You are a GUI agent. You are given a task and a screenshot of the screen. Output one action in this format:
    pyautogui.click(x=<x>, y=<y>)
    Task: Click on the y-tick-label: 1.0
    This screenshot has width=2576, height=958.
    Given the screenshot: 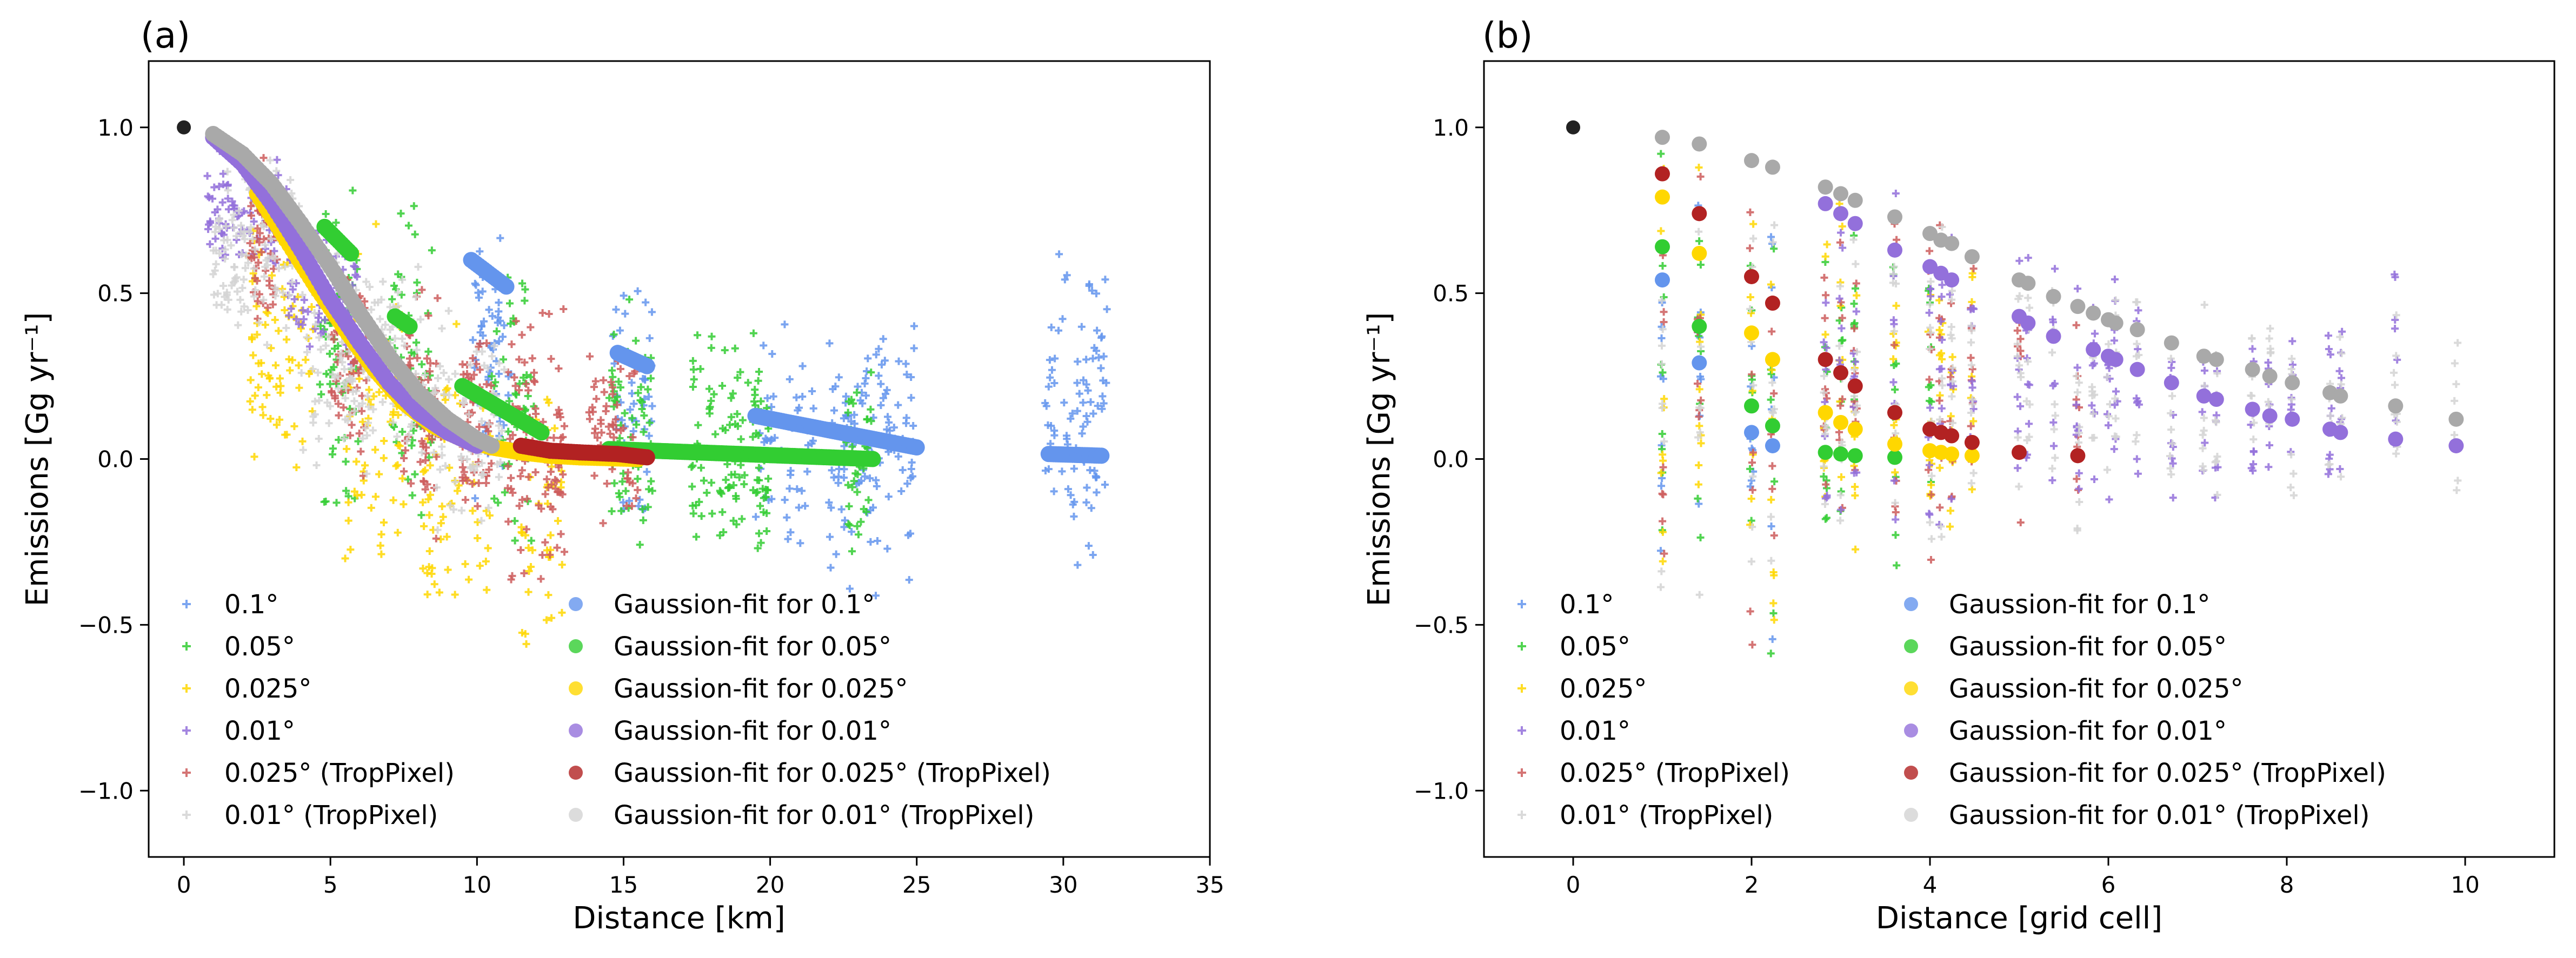 What is the action you would take?
    pyautogui.click(x=1451, y=128)
    